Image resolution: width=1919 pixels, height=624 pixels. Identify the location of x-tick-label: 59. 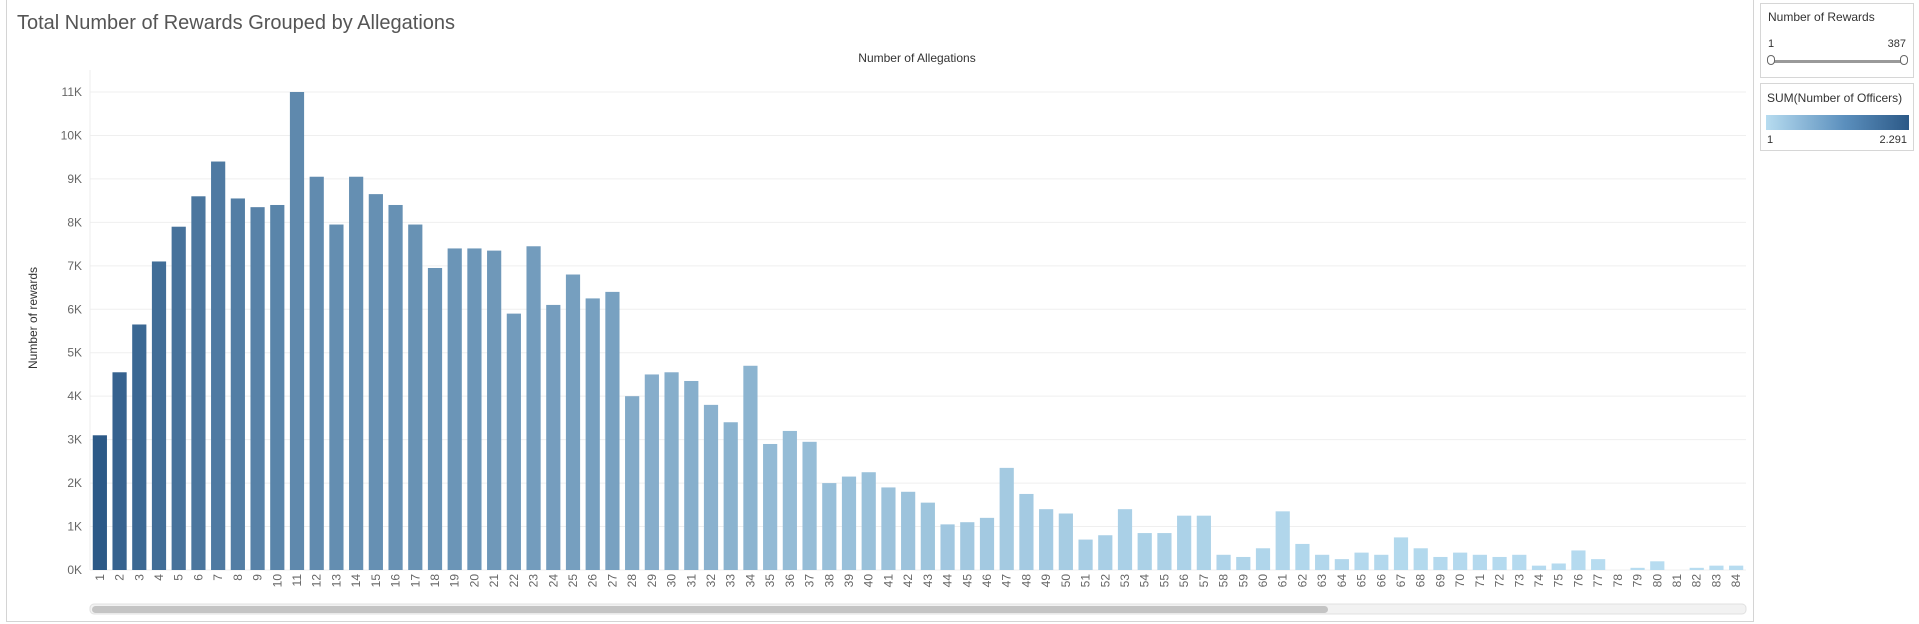
(1243, 581).